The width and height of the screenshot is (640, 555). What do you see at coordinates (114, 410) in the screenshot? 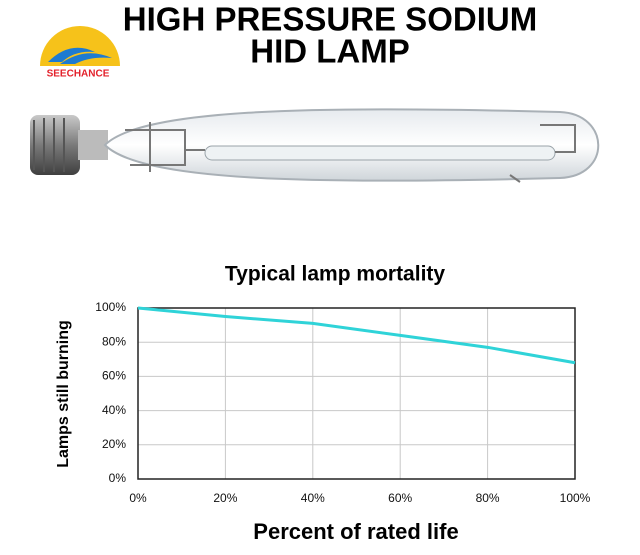
I see `y-tick-label: 40%` at bounding box center [114, 410].